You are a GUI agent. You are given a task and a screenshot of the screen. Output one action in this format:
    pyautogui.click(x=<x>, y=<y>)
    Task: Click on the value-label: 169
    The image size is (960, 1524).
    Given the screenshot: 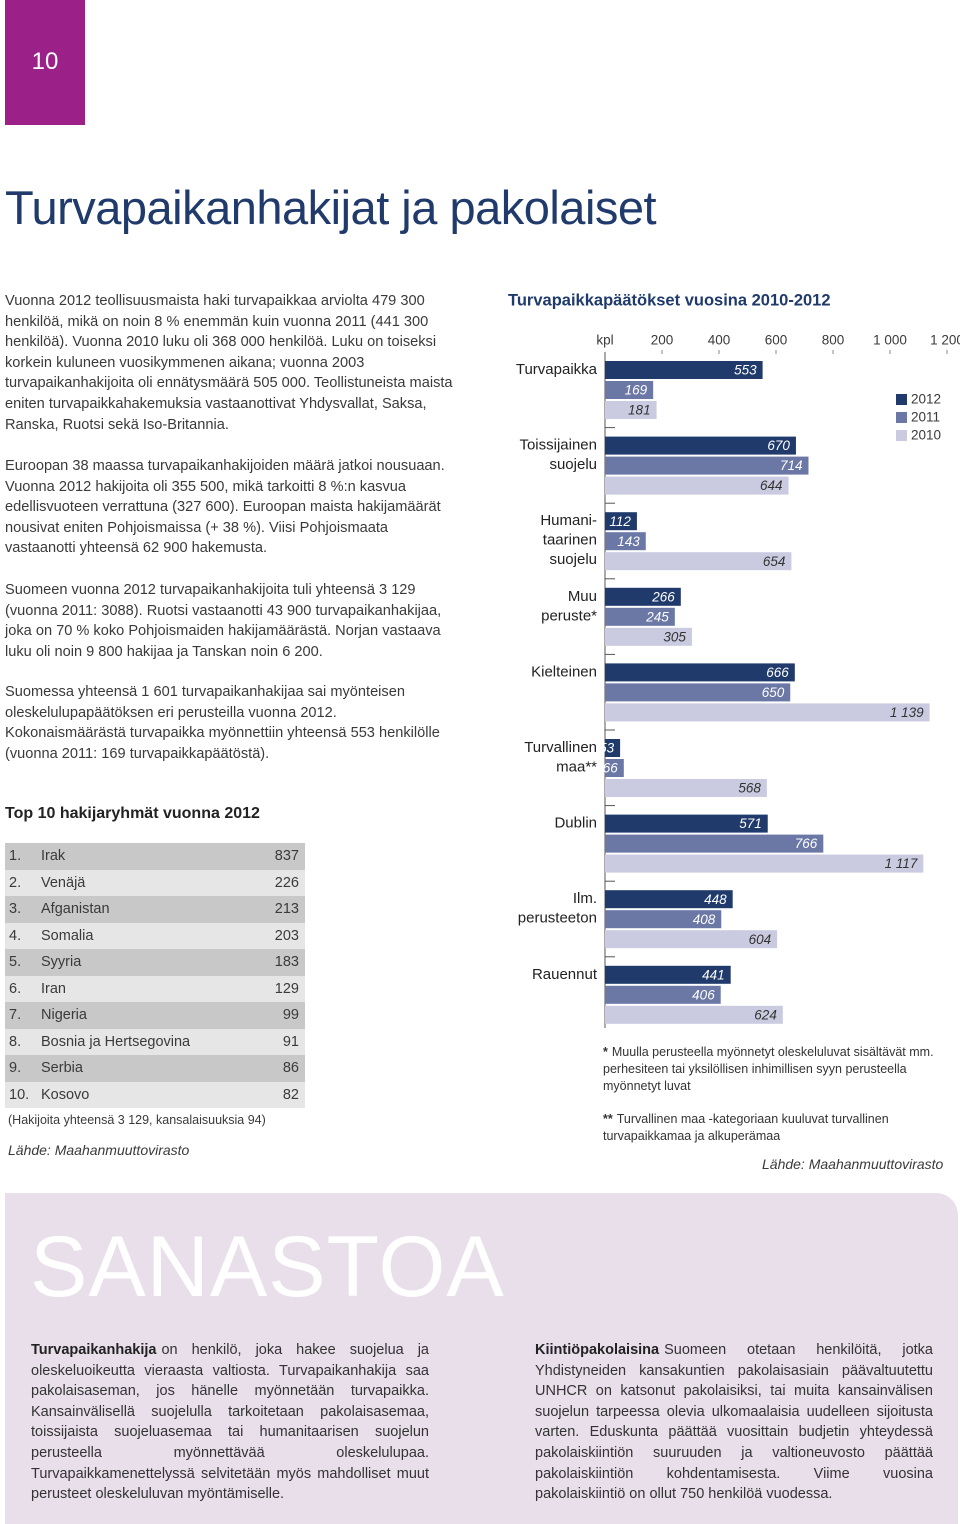 What is the action you would take?
    pyautogui.click(x=636, y=390)
    